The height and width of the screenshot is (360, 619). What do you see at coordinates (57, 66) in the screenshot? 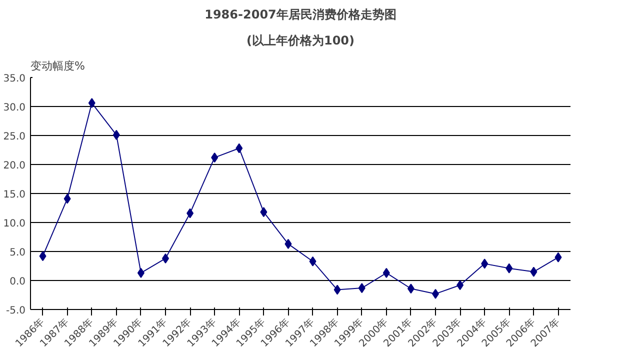
I see `y-axis-title: 变动幅度%` at bounding box center [57, 66].